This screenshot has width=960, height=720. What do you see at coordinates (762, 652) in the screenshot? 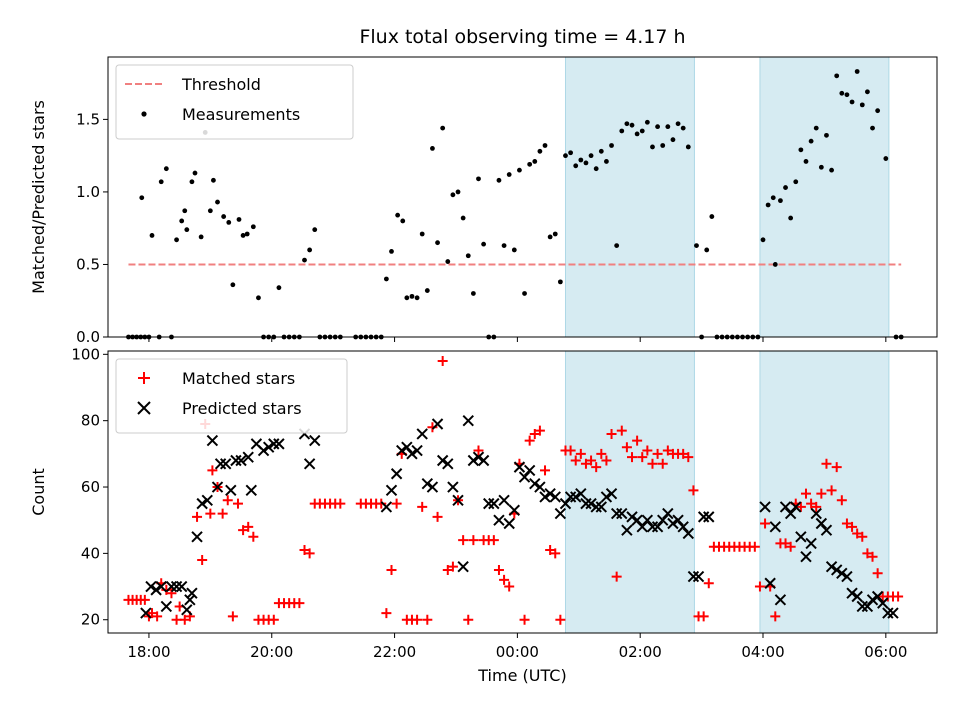
I see `x-tick-label: 04:00` at bounding box center [762, 652].